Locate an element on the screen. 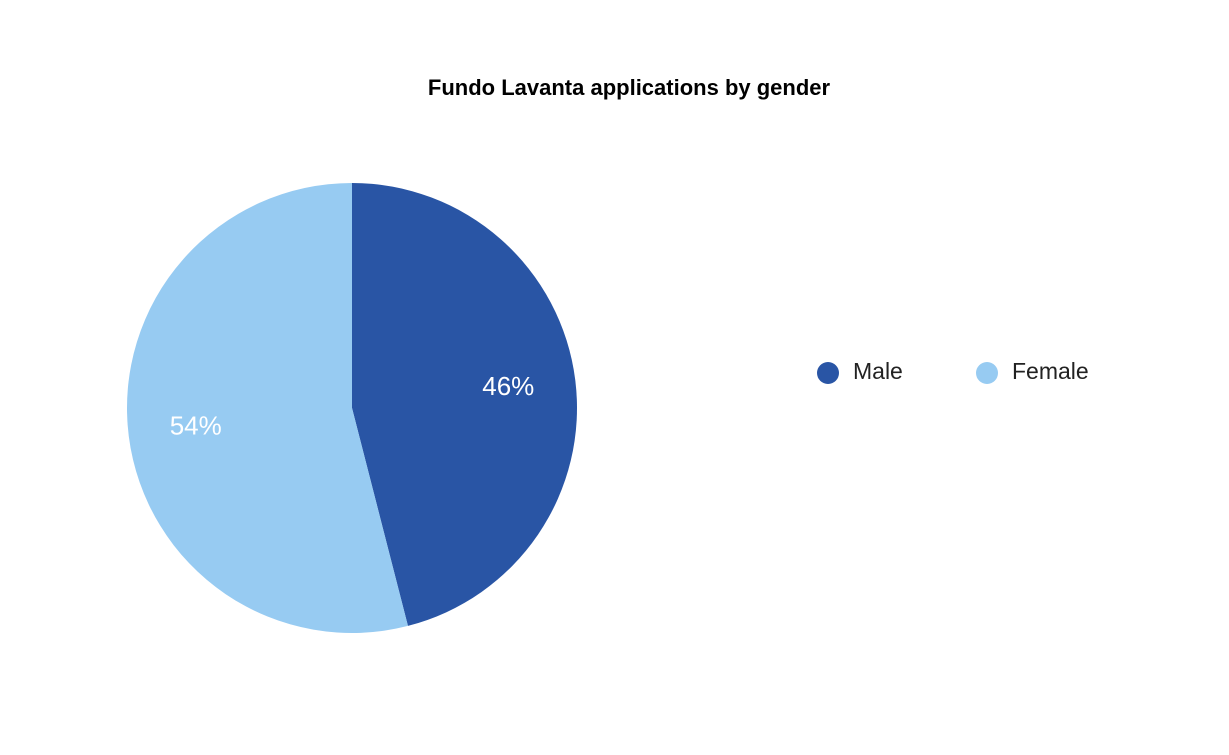 This screenshot has width=1229, height=755. legend-label: Female is located at coordinates (1050, 371).